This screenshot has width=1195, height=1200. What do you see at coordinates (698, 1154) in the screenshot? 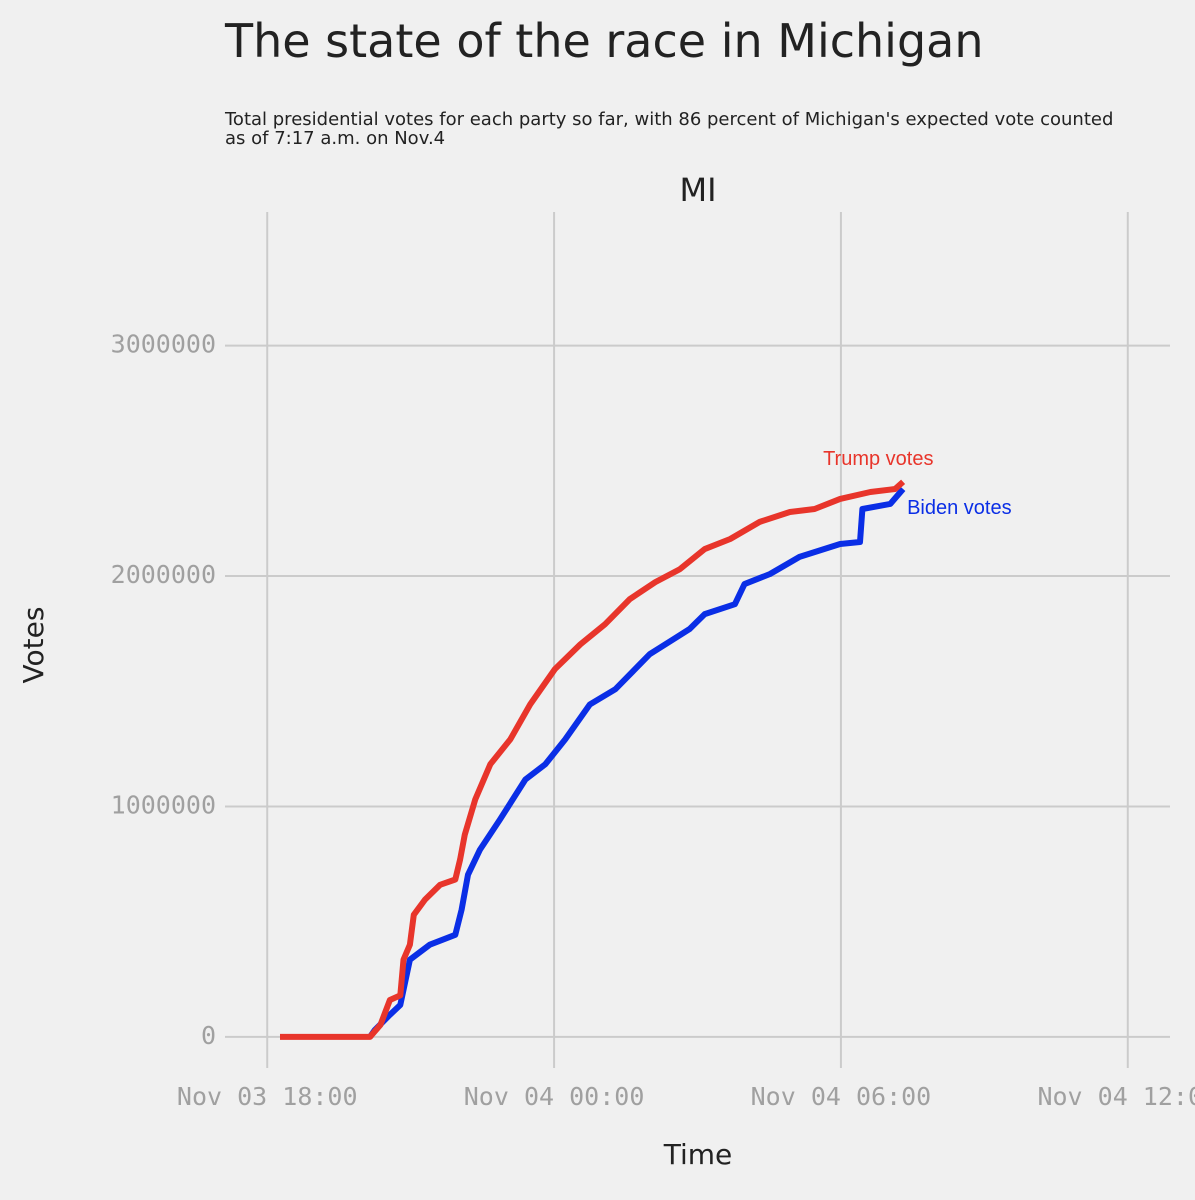
I see `x-axis-label: Time` at bounding box center [698, 1154].